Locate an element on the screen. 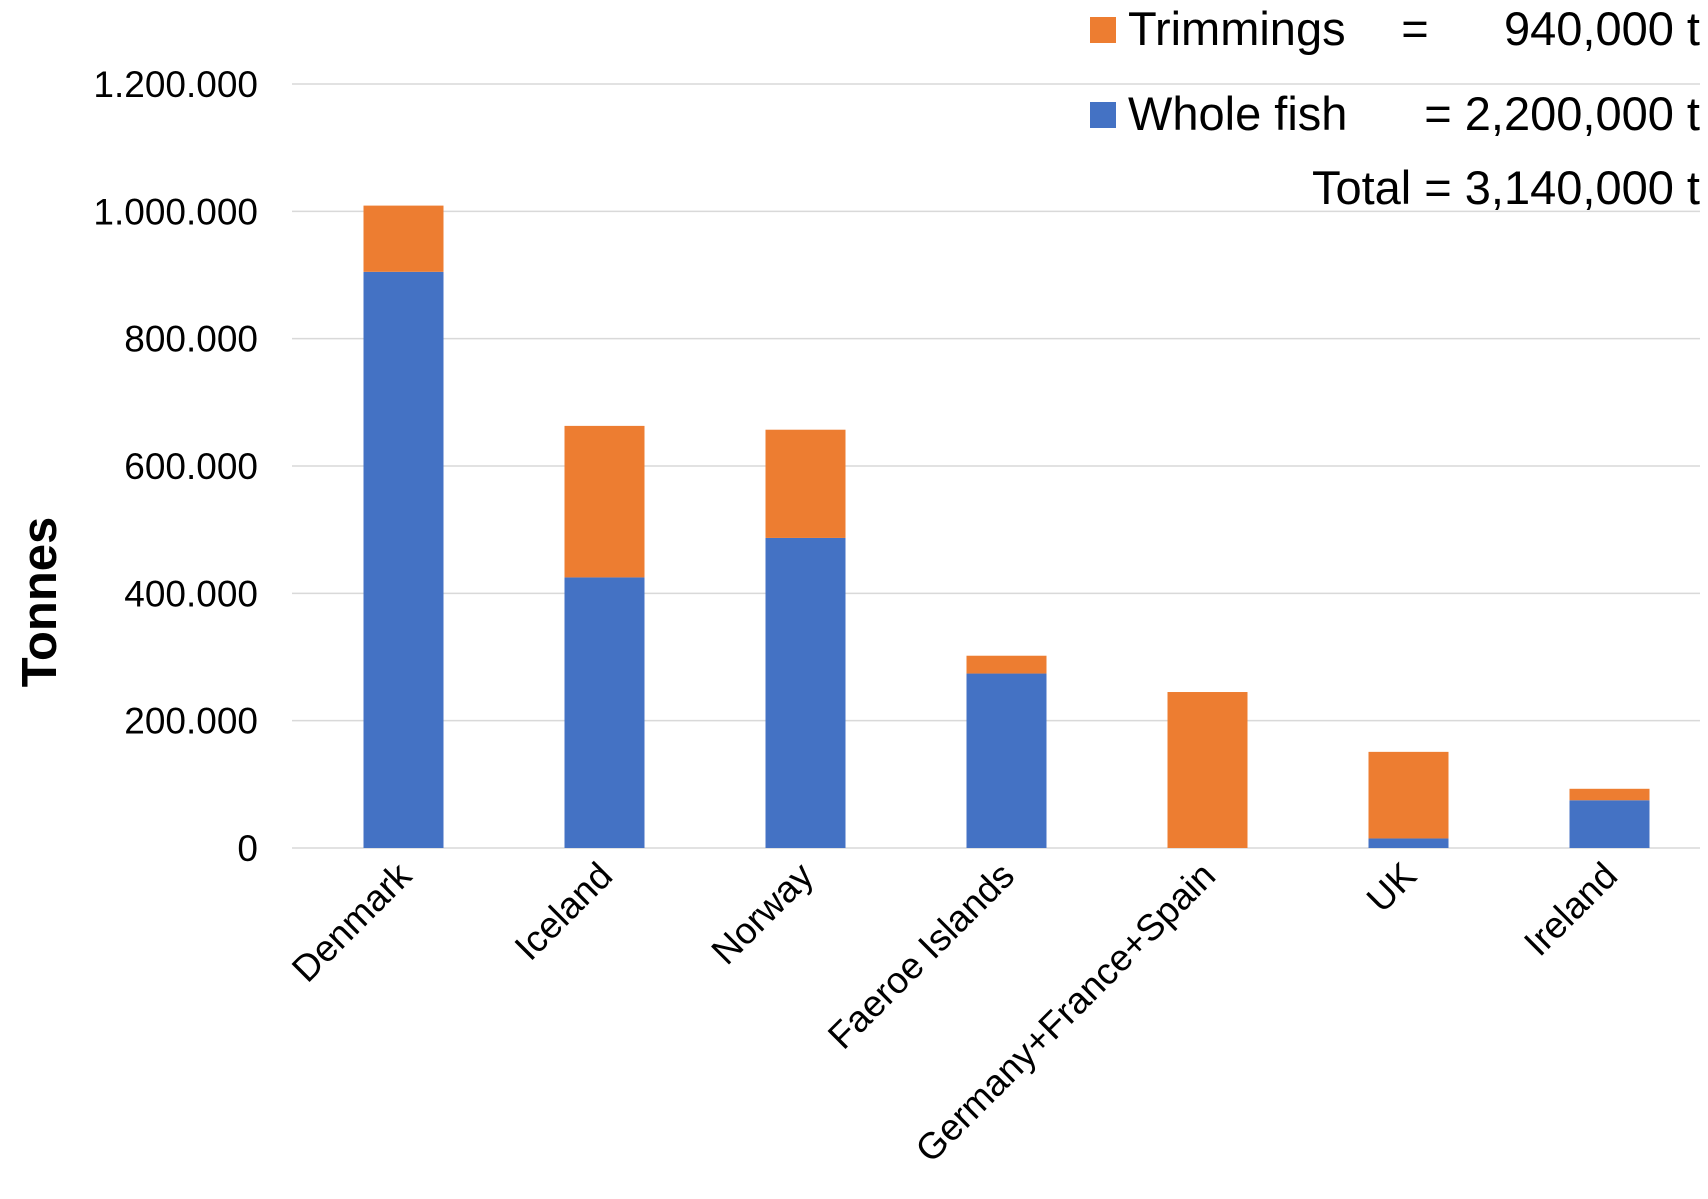  x-tick-label: Denmark is located at coordinates (351, 921).